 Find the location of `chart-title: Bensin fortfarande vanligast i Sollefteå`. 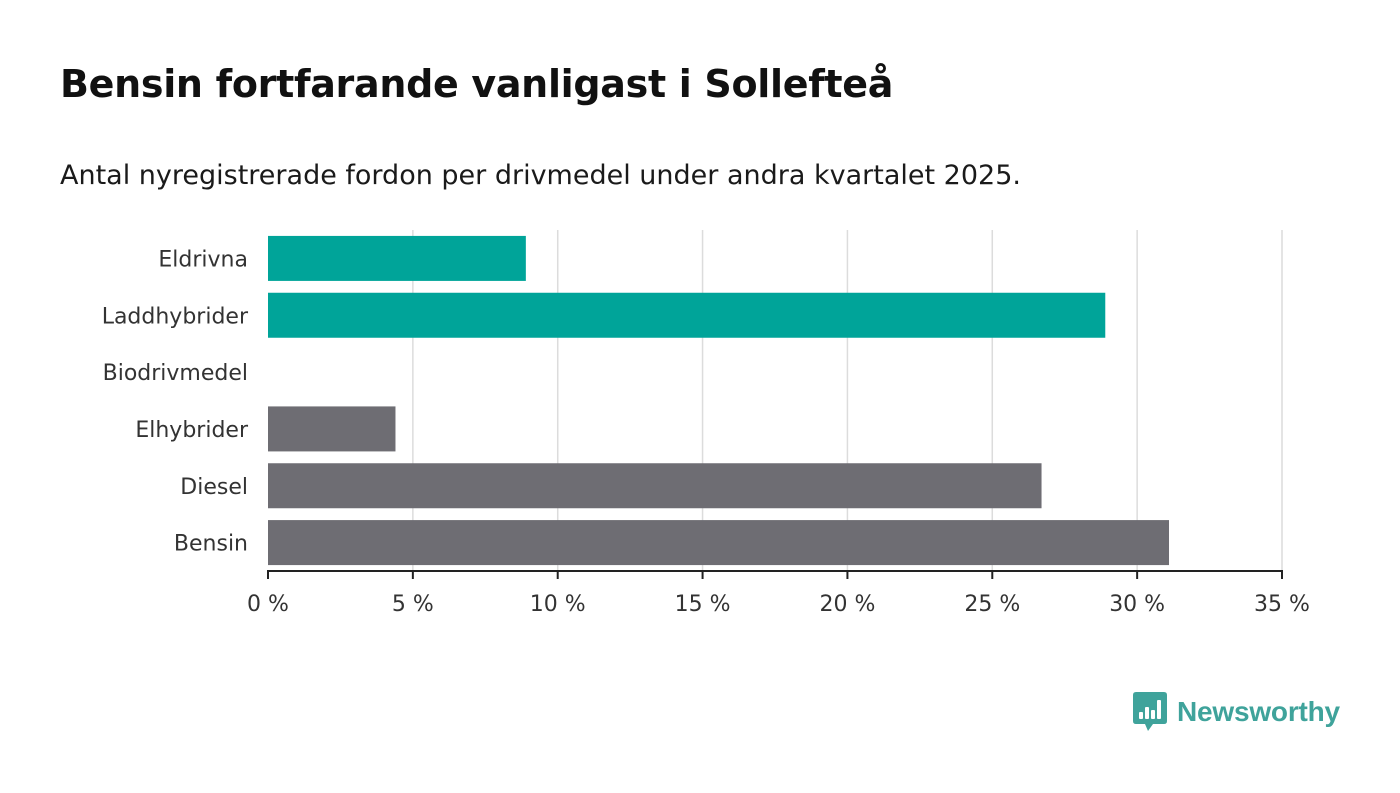

chart-title: Bensin fortfarande vanligast i Sollefteå is located at coordinates (477, 84).